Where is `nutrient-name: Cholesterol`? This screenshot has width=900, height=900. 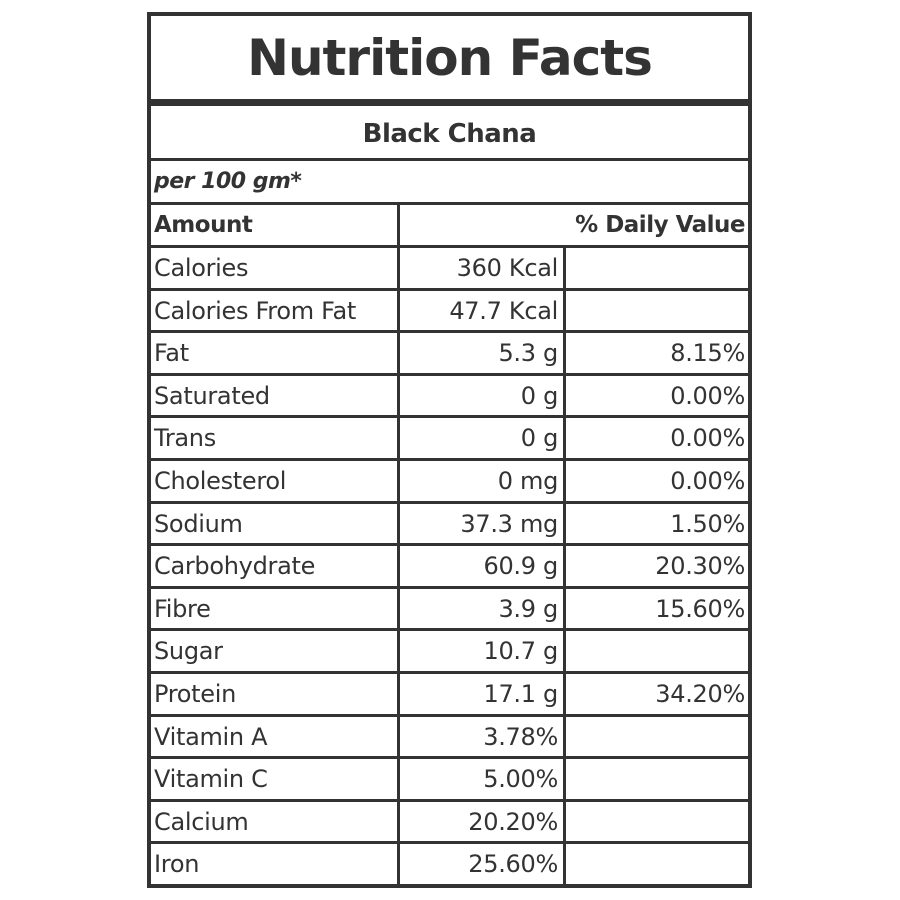
nutrient-name: Cholesterol is located at coordinates (220, 480).